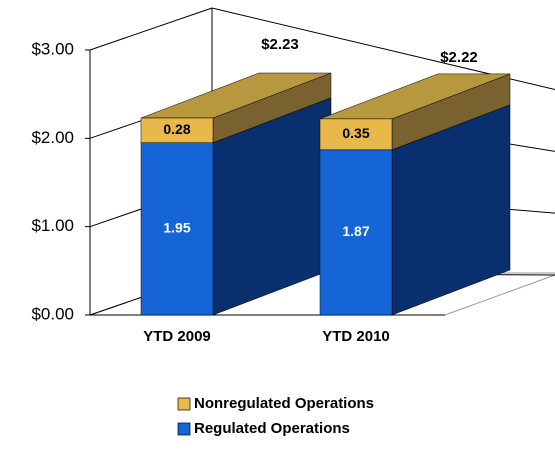 This screenshot has height=449, width=555. What do you see at coordinates (177, 336) in the screenshot?
I see `x-tick-label: YTD 2009` at bounding box center [177, 336].